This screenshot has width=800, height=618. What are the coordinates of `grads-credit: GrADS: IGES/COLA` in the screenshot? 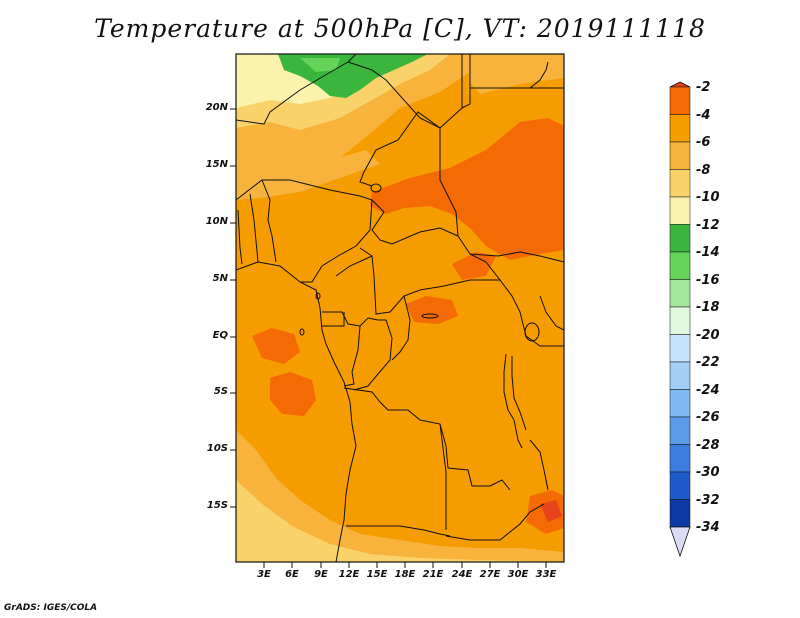 It's located at (51, 608).